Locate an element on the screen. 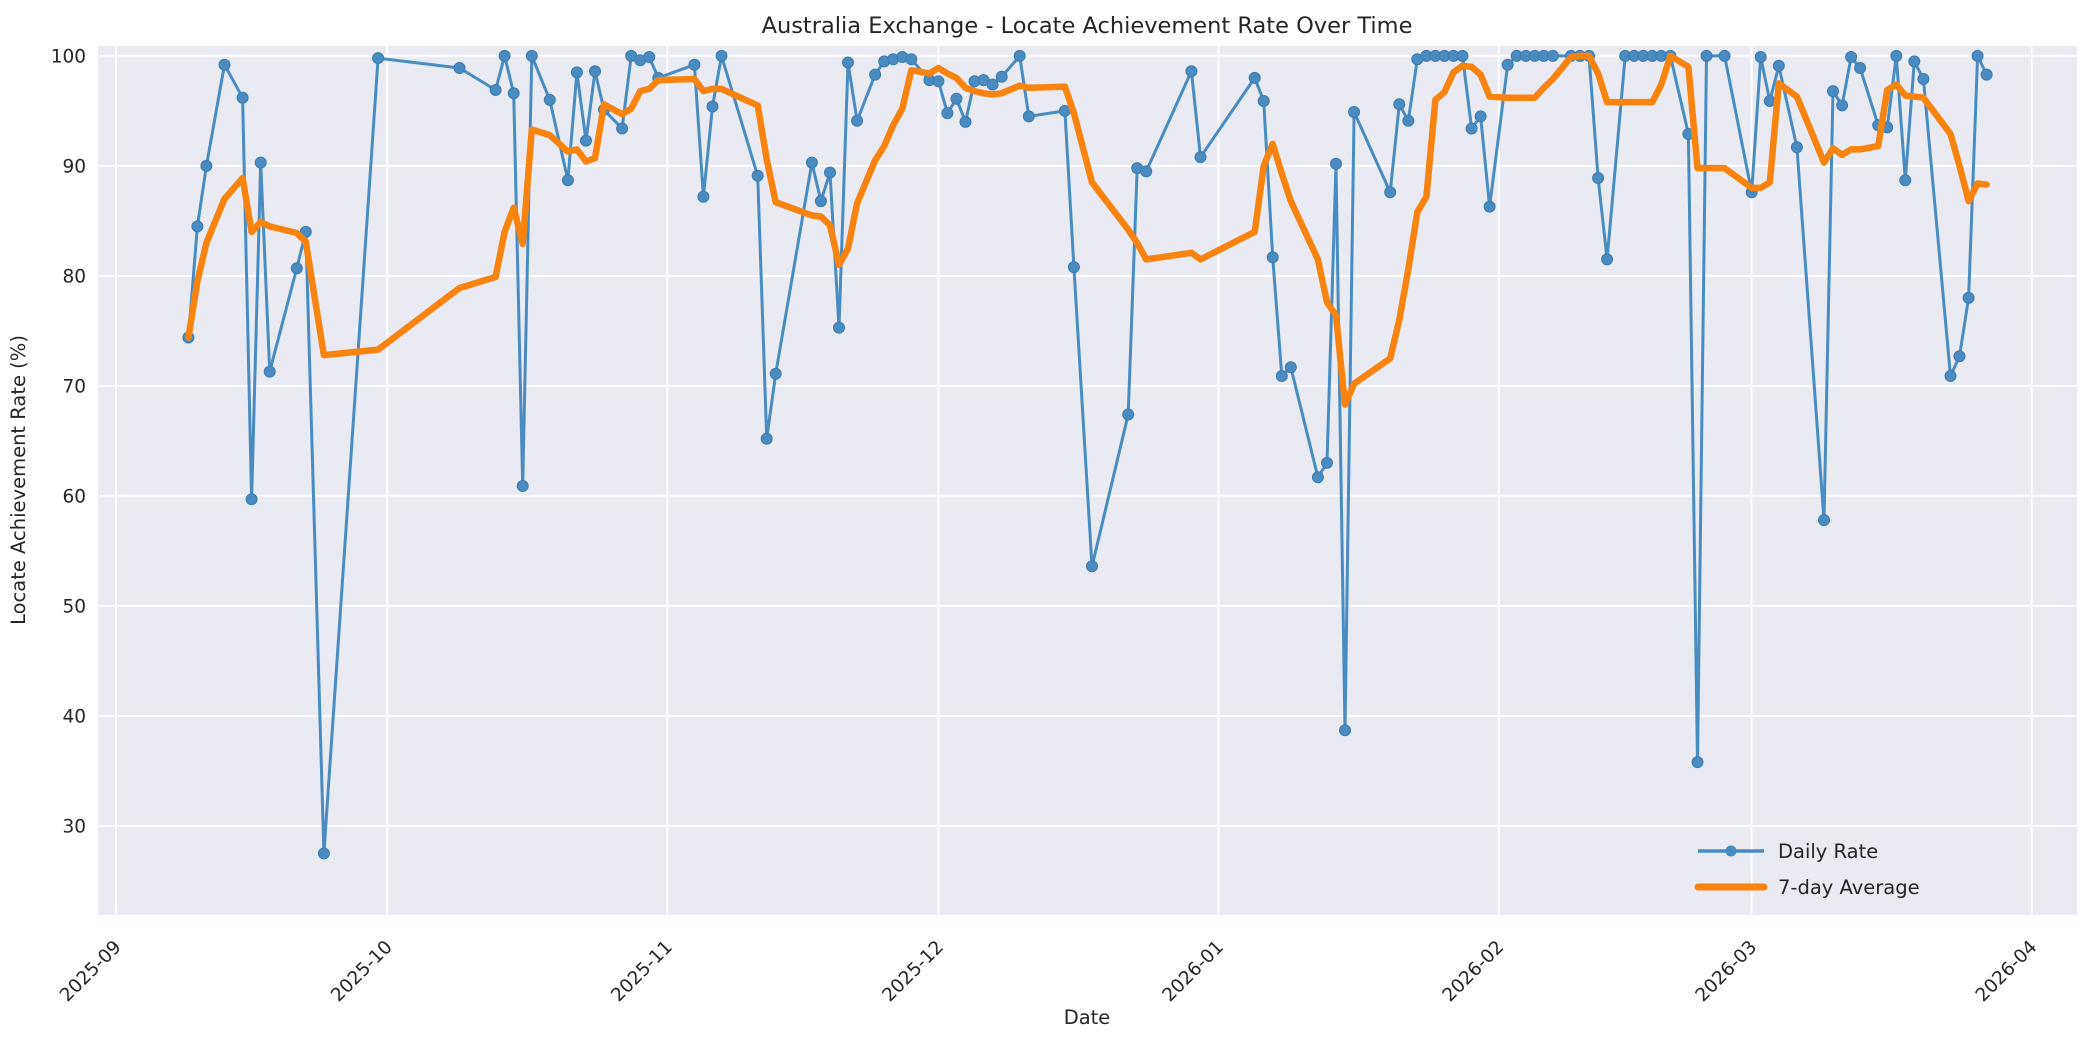 The height and width of the screenshot is (1050, 2100). x-tick-label: 2025-11 is located at coordinates (642, 972).